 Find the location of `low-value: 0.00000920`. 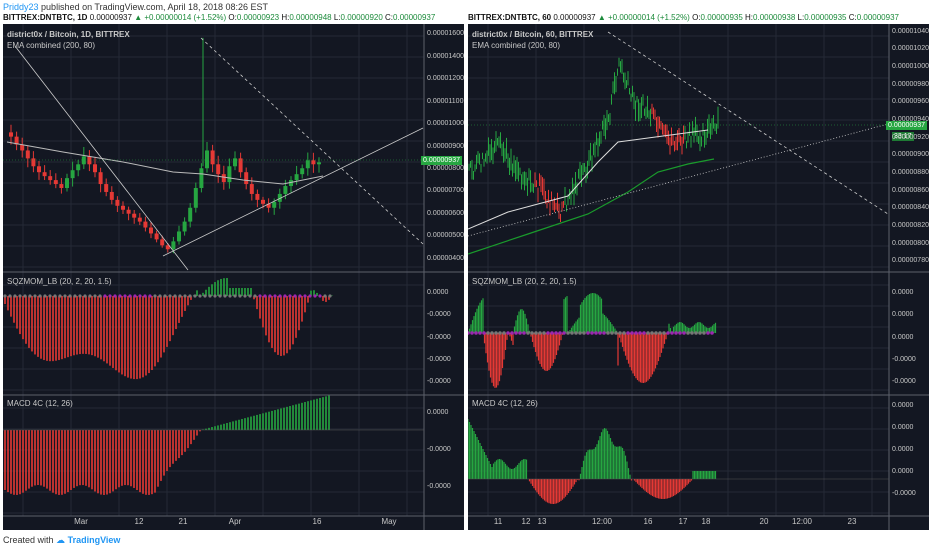

low-value: 0.00000920 is located at coordinates (361, 17).